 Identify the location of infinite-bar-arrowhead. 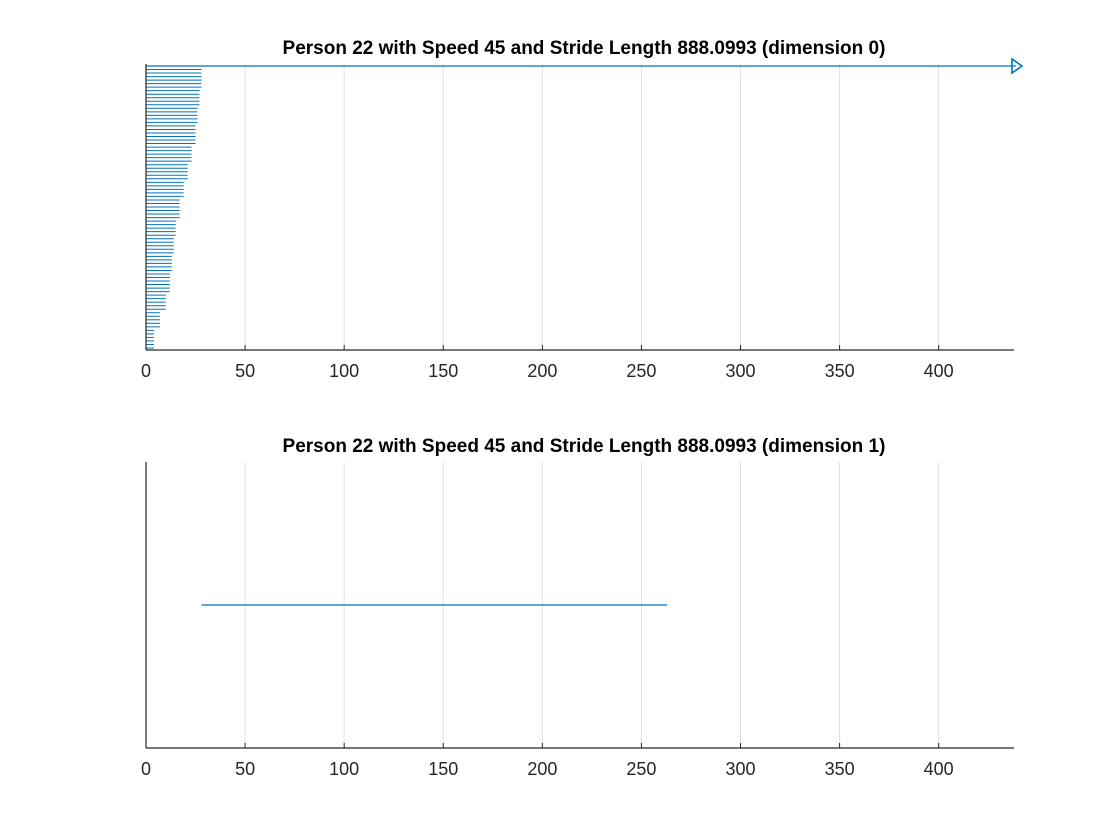
(1017, 66).